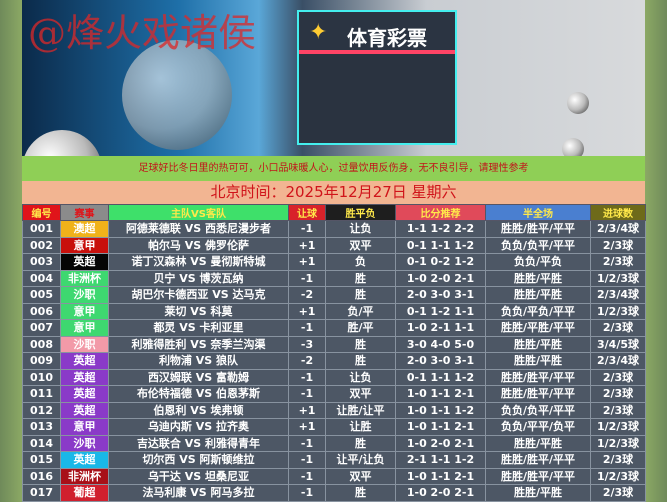  What do you see at coordinates (440, 460) in the screenshot?
I see `cell-scores: 2-1 1-1 1-2` at bounding box center [440, 460].